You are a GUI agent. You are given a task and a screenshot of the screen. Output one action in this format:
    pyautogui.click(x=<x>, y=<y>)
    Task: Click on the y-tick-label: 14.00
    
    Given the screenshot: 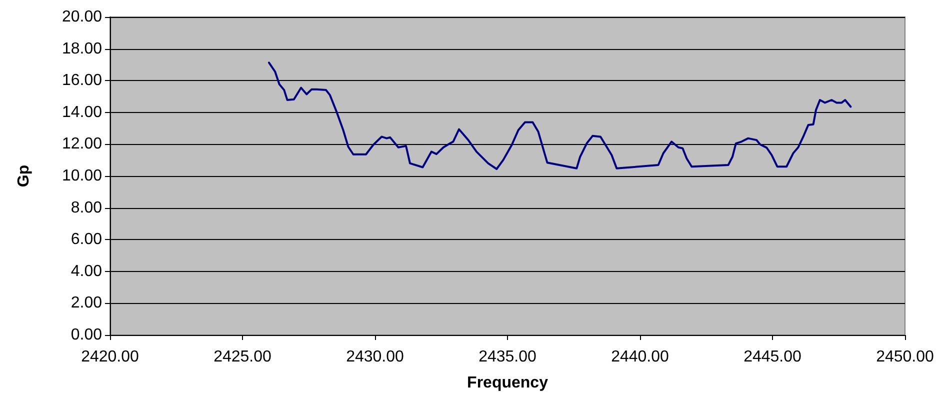 What is the action you would take?
    pyautogui.click(x=82, y=112)
    